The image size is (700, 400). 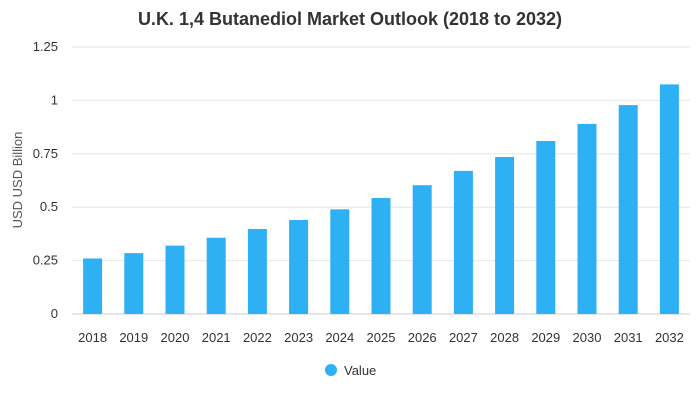 What do you see at coordinates (669, 337) in the screenshot?
I see `x-tick-label: 2032` at bounding box center [669, 337].